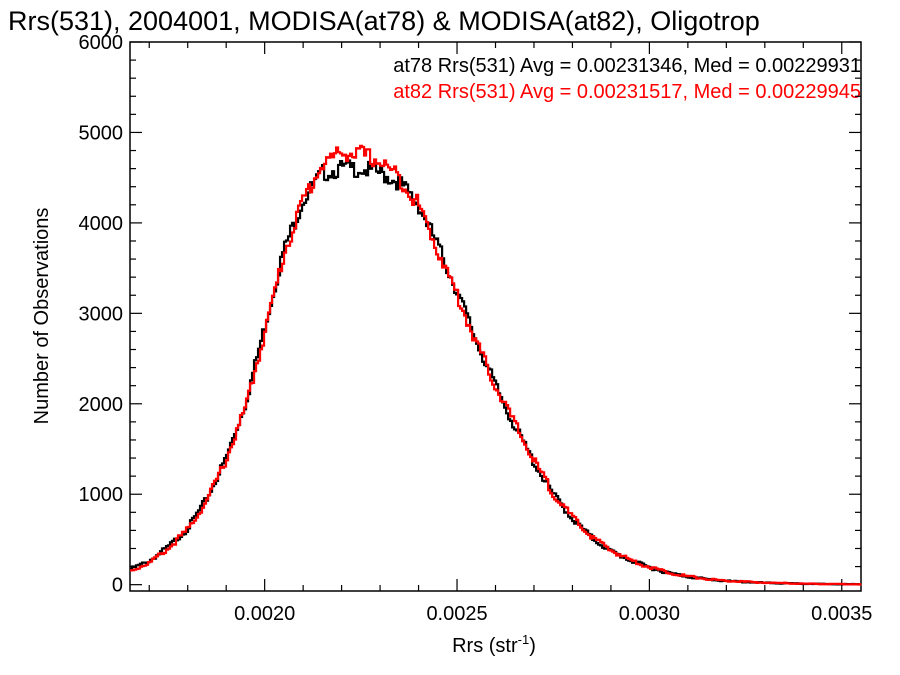 This screenshot has width=900, height=675. What do you see at coordinates (841, 614) in the screenshot?
I see `x-tick-label: 0.0035` at bounding box center [841, 614].